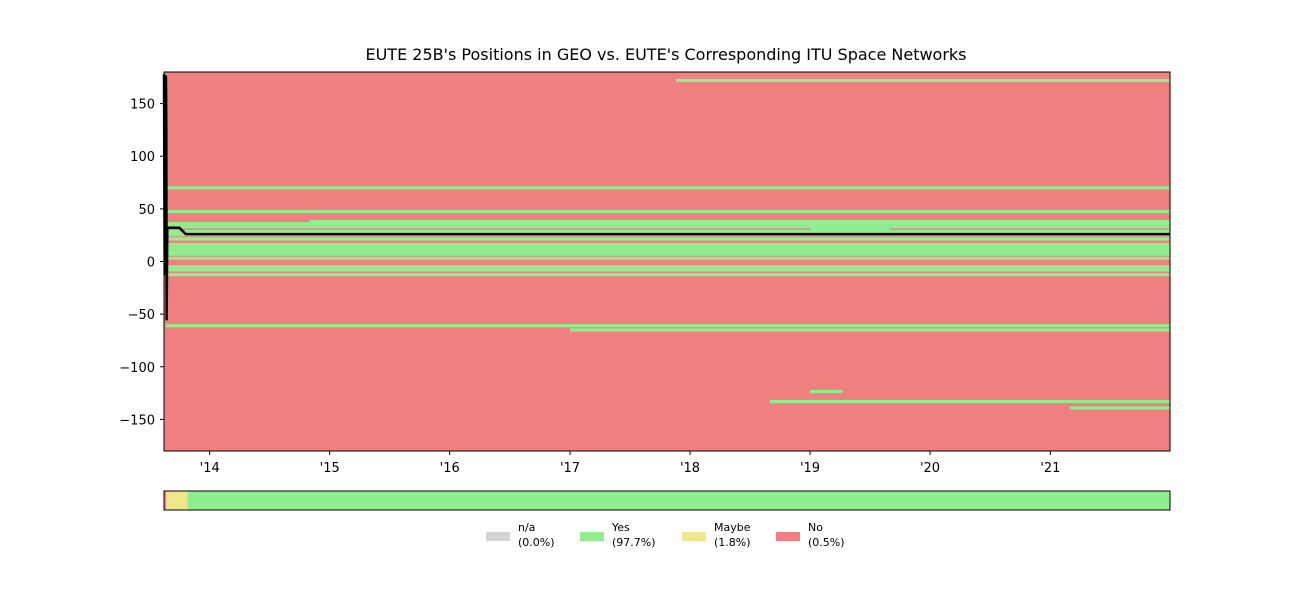 The width and height of the screenshot is (1300, 600). I want to click on x-tick-label: '20, so click(930, 468).